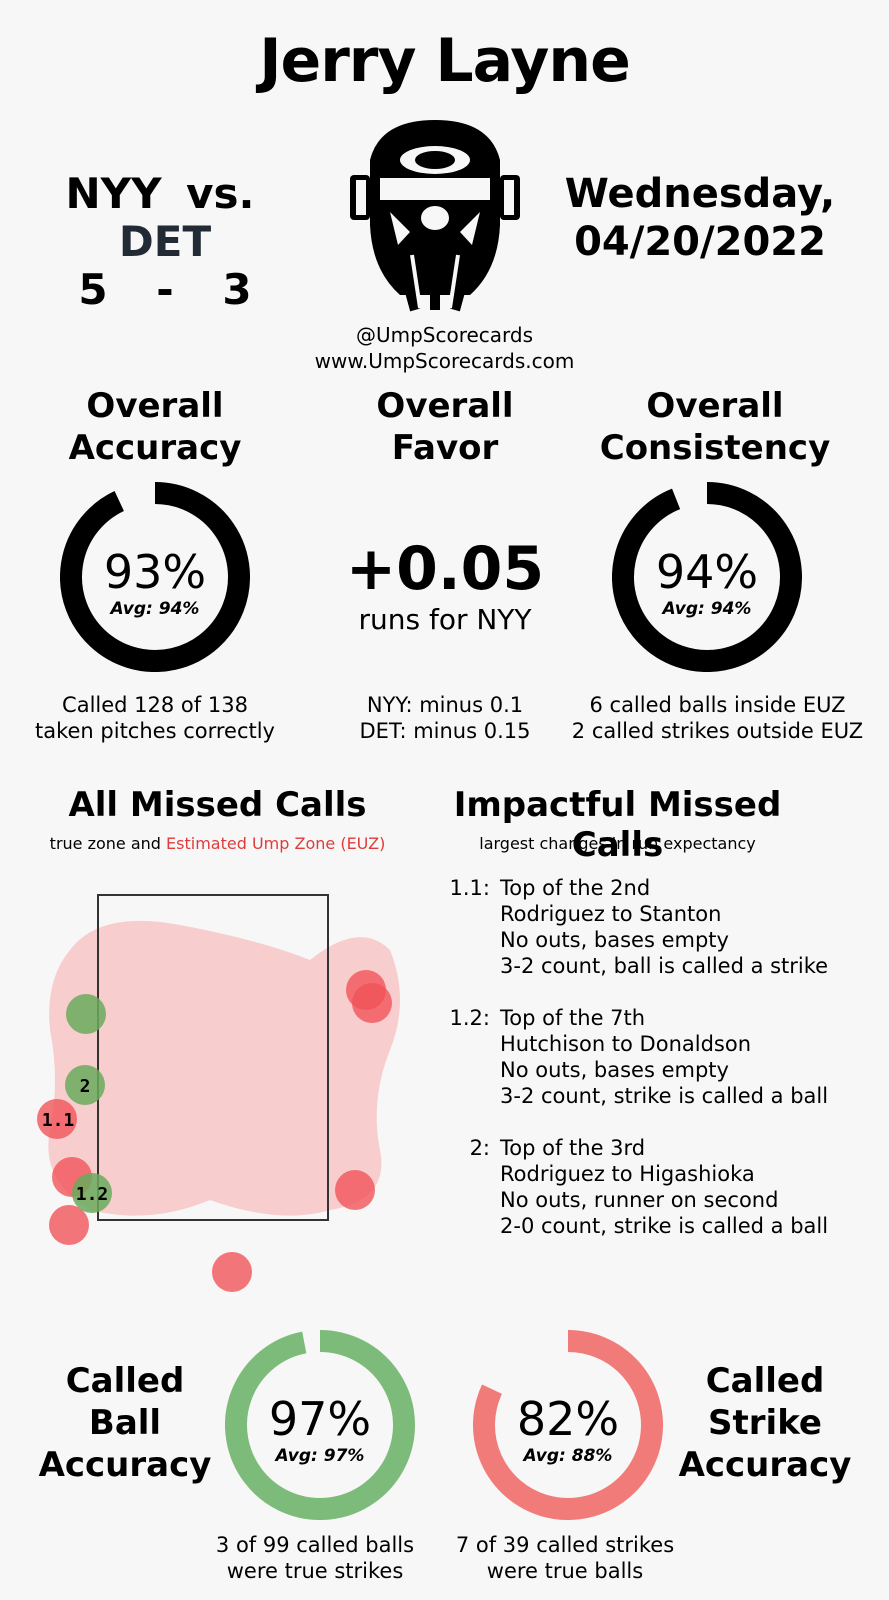 The width and height of the screenshot is (889, 1600). What do you see at coordinates (213, 1057) in the screenshot?
I see `strike-zone` at bounding box center [213, 1057].